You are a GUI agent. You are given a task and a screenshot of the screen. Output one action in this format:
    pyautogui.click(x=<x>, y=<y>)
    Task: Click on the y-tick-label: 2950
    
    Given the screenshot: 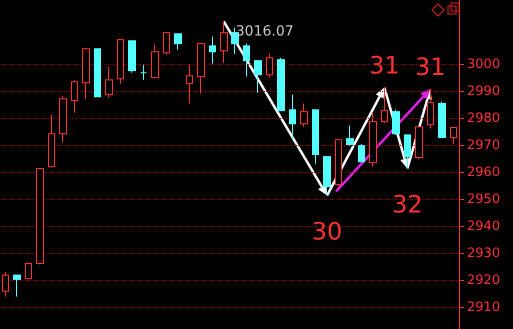 What is the action you would take?
    pyautogui.click(x=483, y=200)
    